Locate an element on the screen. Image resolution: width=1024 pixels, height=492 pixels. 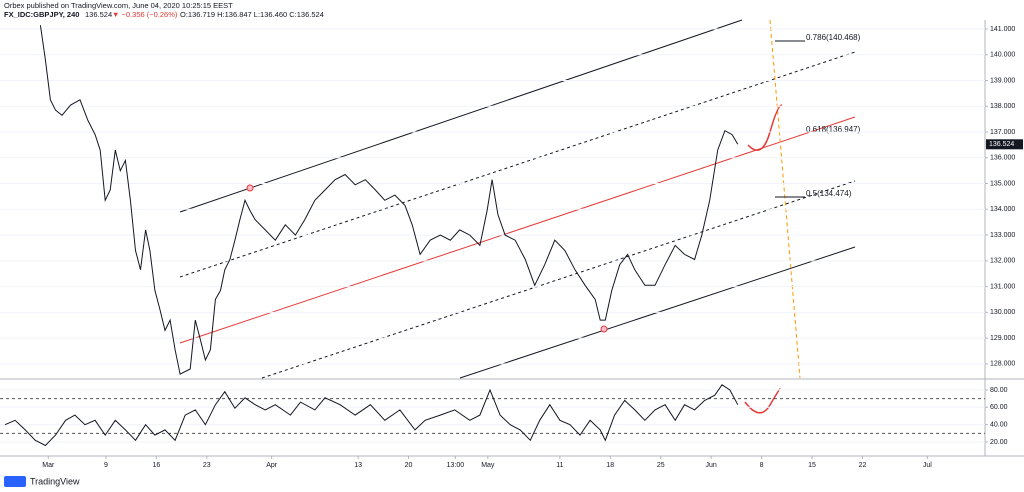
fib-label: 0.618(136.947) is located at coordinates (833, 129).